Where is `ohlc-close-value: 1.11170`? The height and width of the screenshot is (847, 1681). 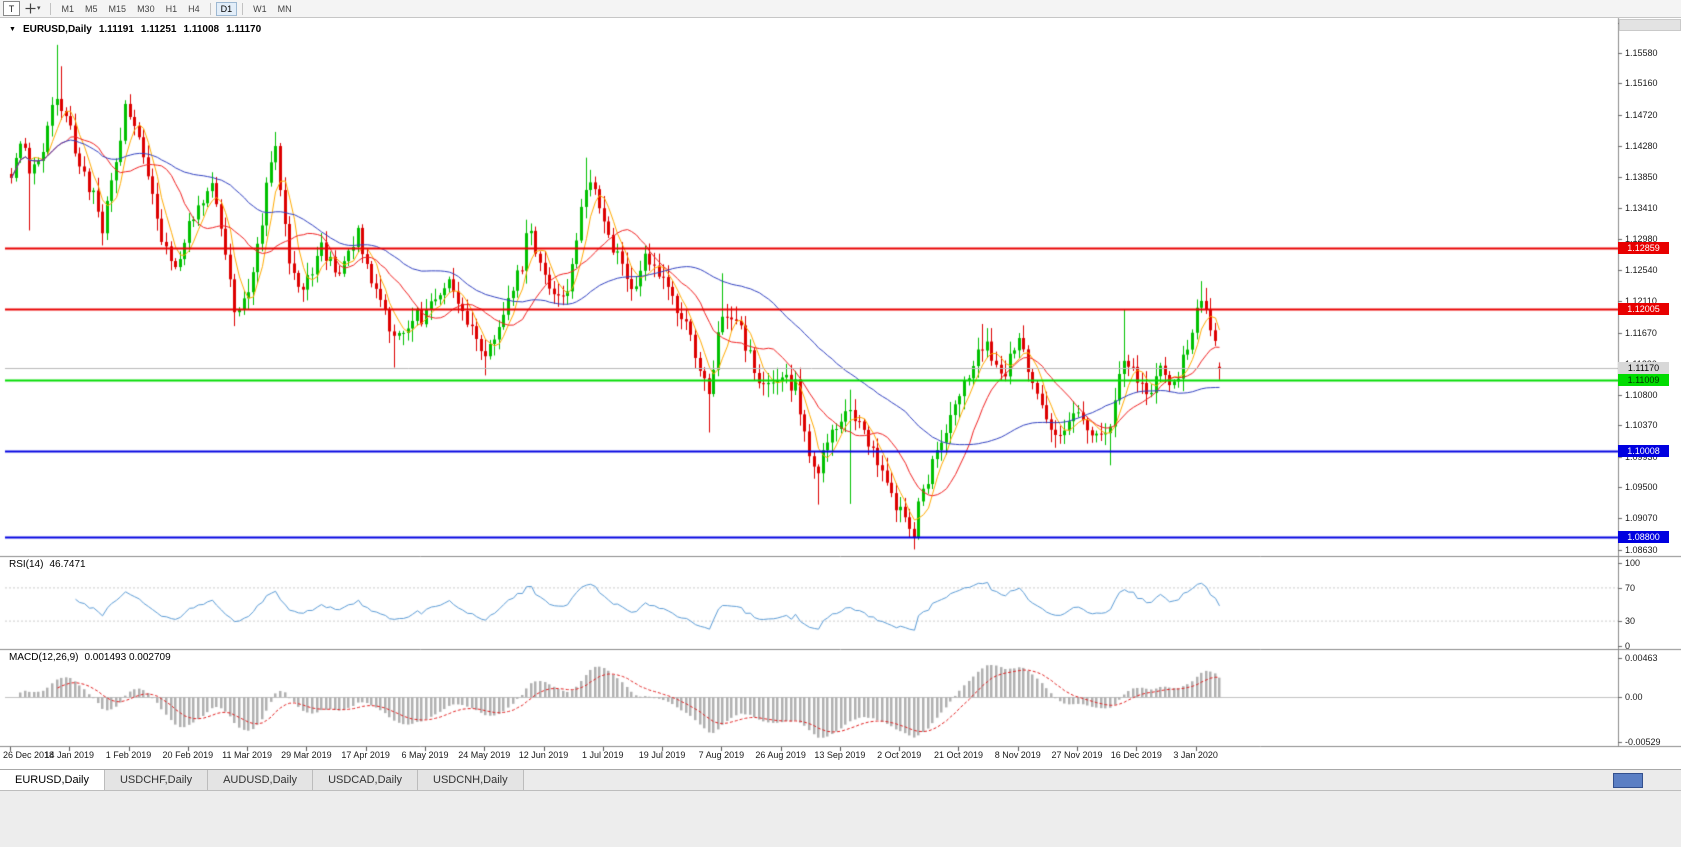
ohlc-close-value: 1.11170 is located at coordinates (244, 29).